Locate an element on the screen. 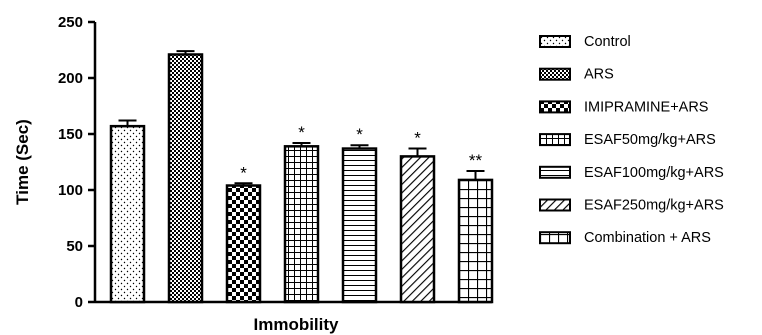 This screenshot has height=335, width=762. y-tick-label: 250 is located at coordinates (70, 22).